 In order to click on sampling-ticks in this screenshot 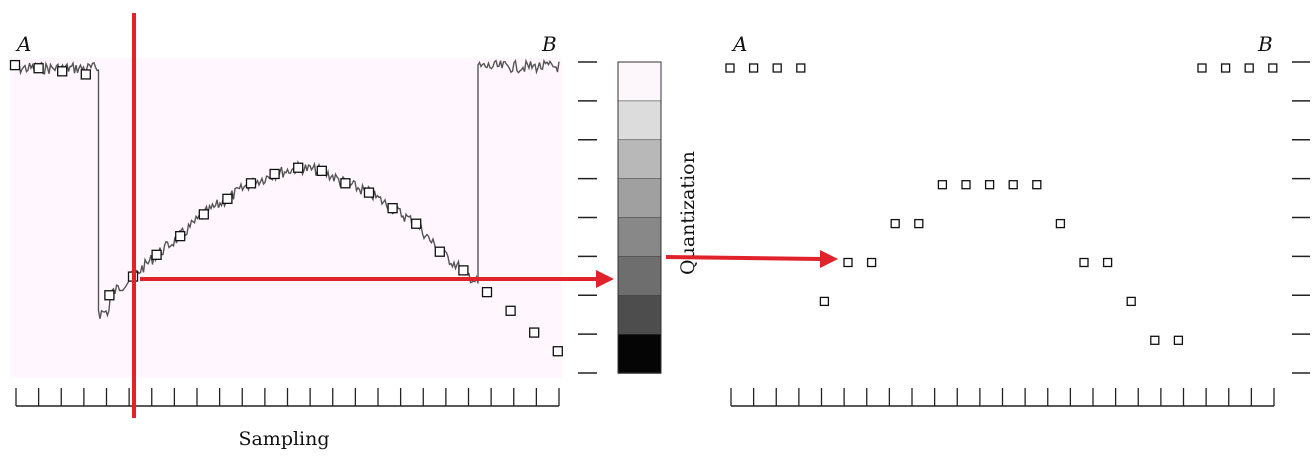, I will do `click(287, 397)`.